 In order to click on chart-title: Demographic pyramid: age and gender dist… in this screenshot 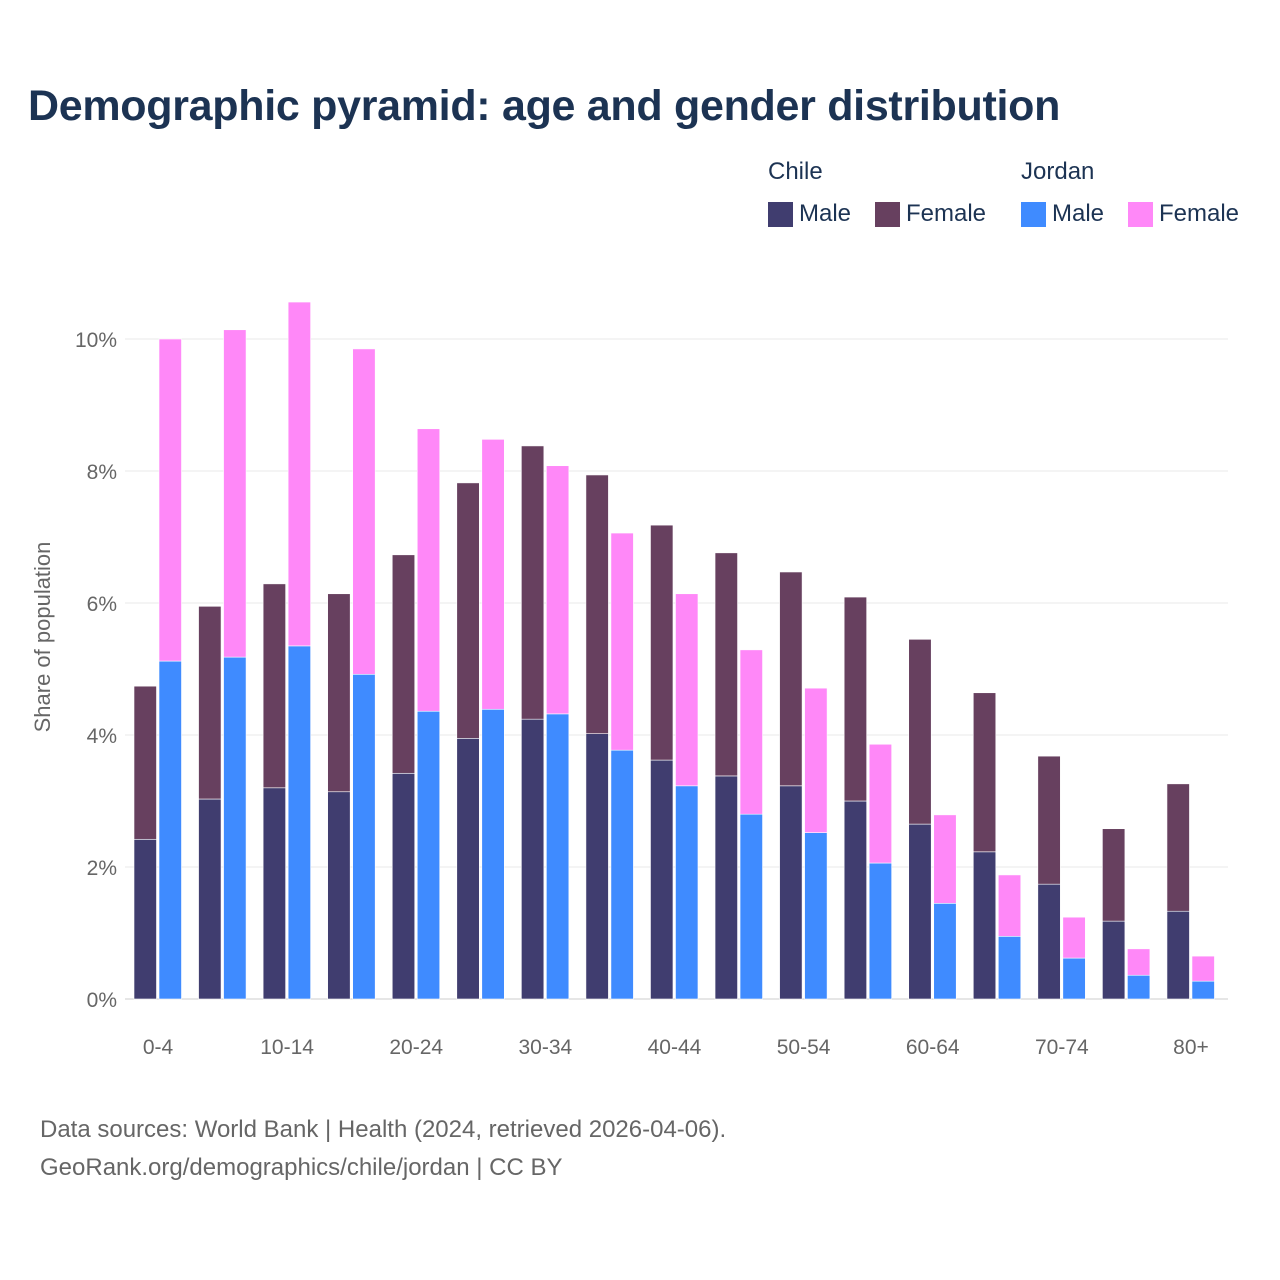, I will do `click(544, 106)`.